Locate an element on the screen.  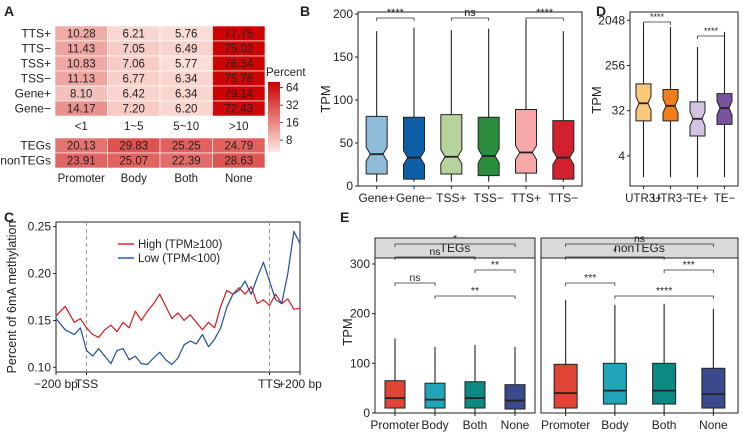
legend-tick-label: 32 is located at coordinates (292, 106).